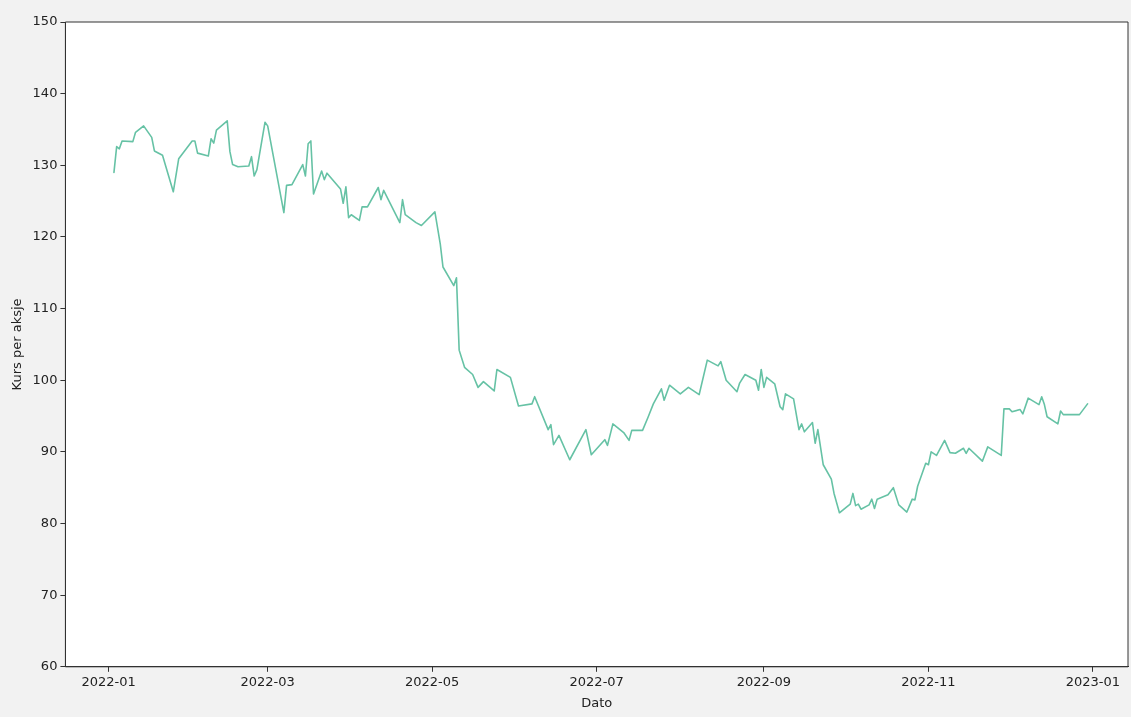  Describe the element at coordinates (45, 164) in the screenshot. I see `y-tick-label: 130` at that location.